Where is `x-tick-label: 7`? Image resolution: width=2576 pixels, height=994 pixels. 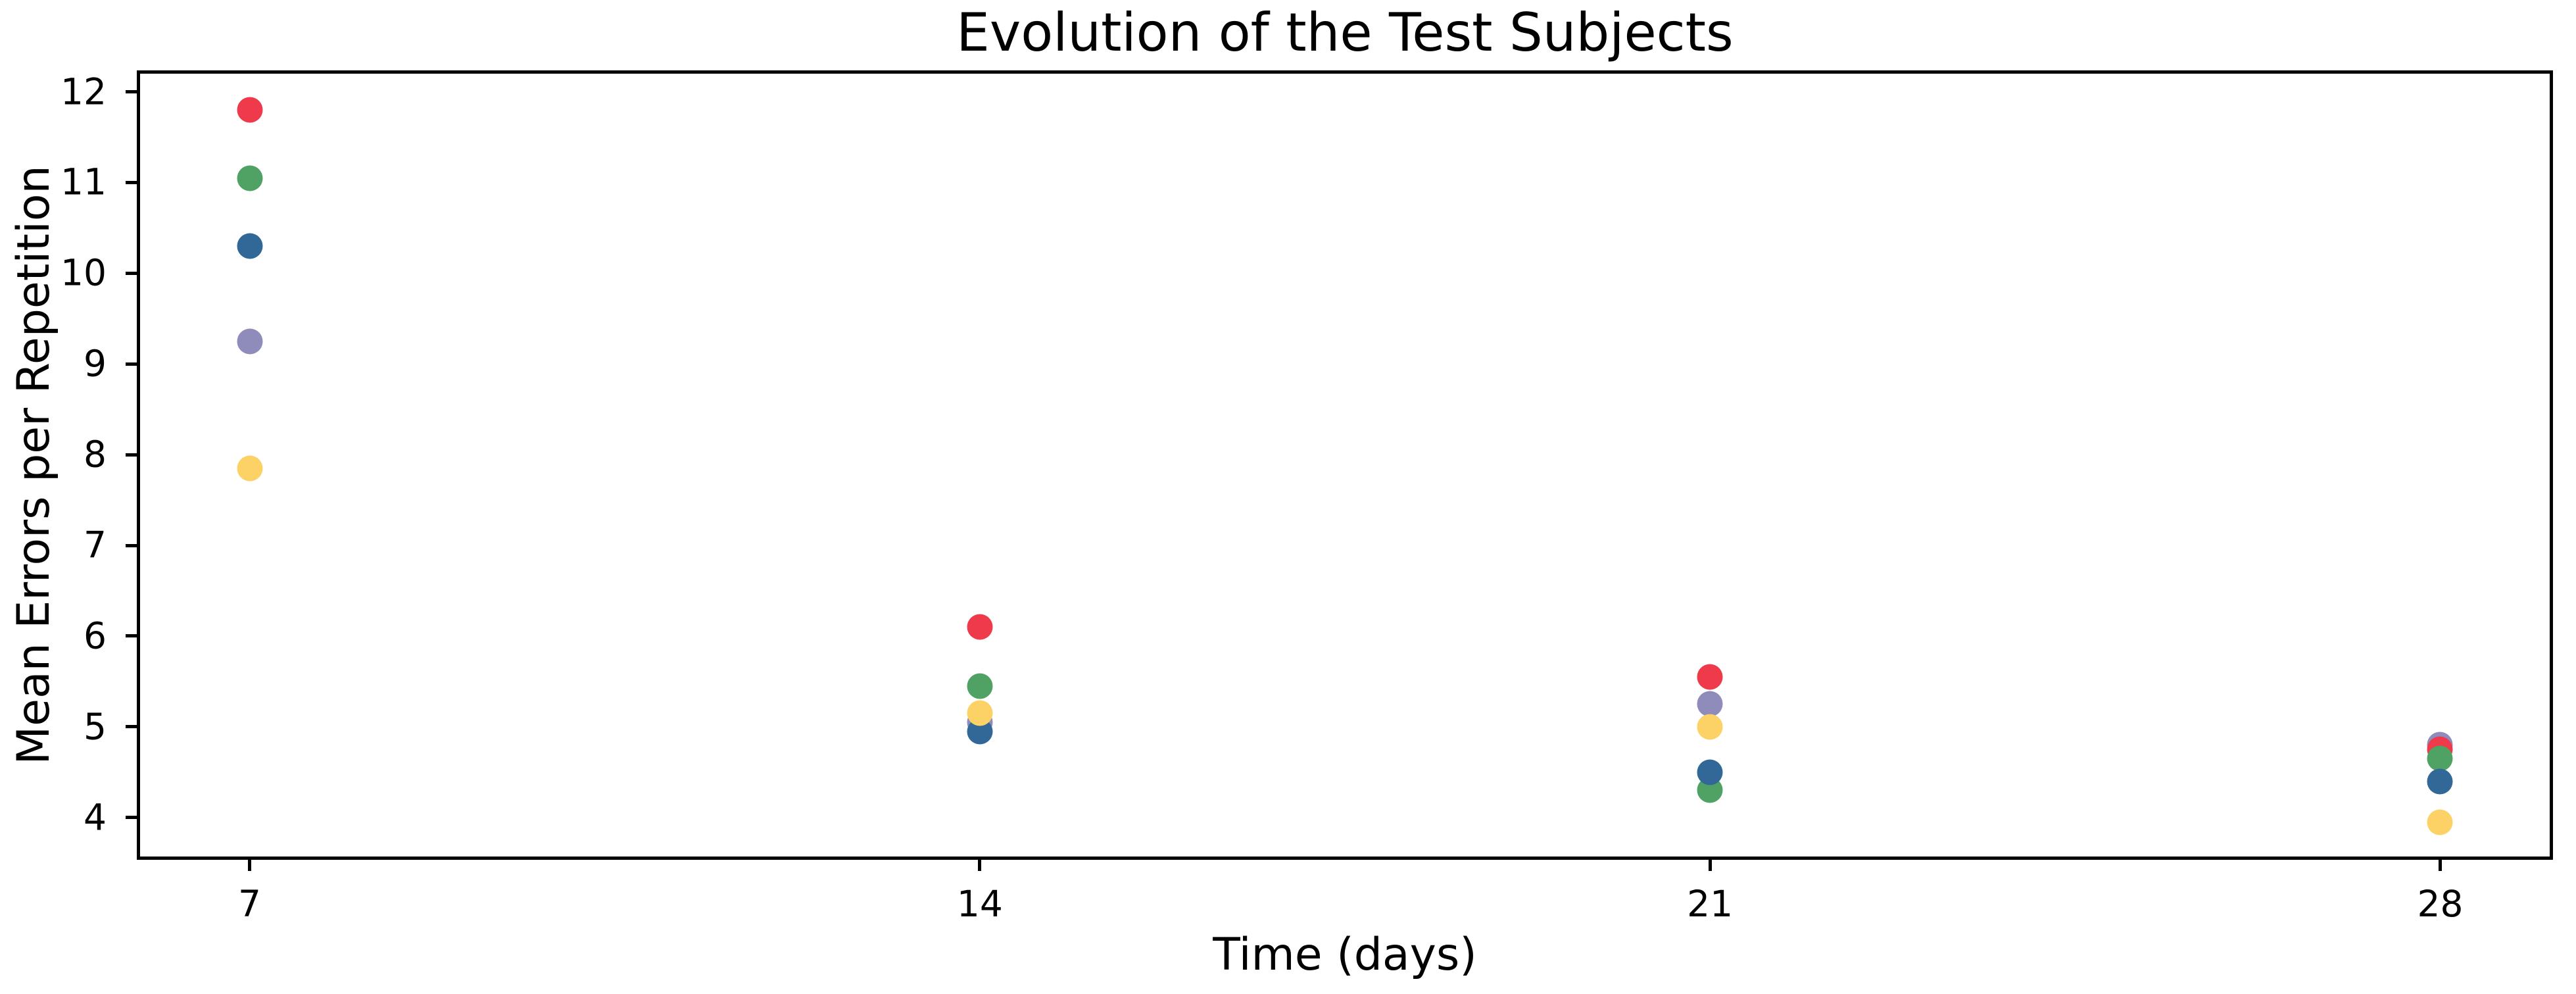
x-tick-label: 7 is located at coordinates (250, 904).